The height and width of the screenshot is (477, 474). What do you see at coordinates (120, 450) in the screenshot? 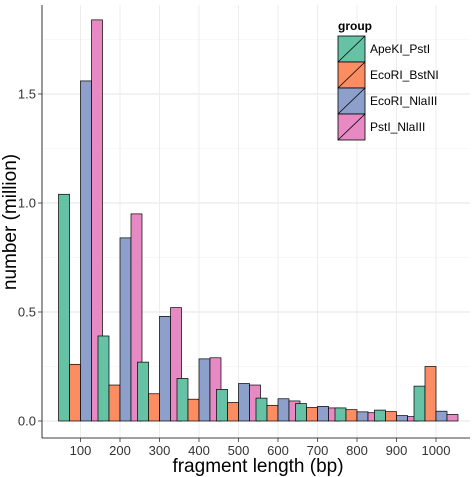
I see `x-tick-label: 200` at bounding box center [120, 450].